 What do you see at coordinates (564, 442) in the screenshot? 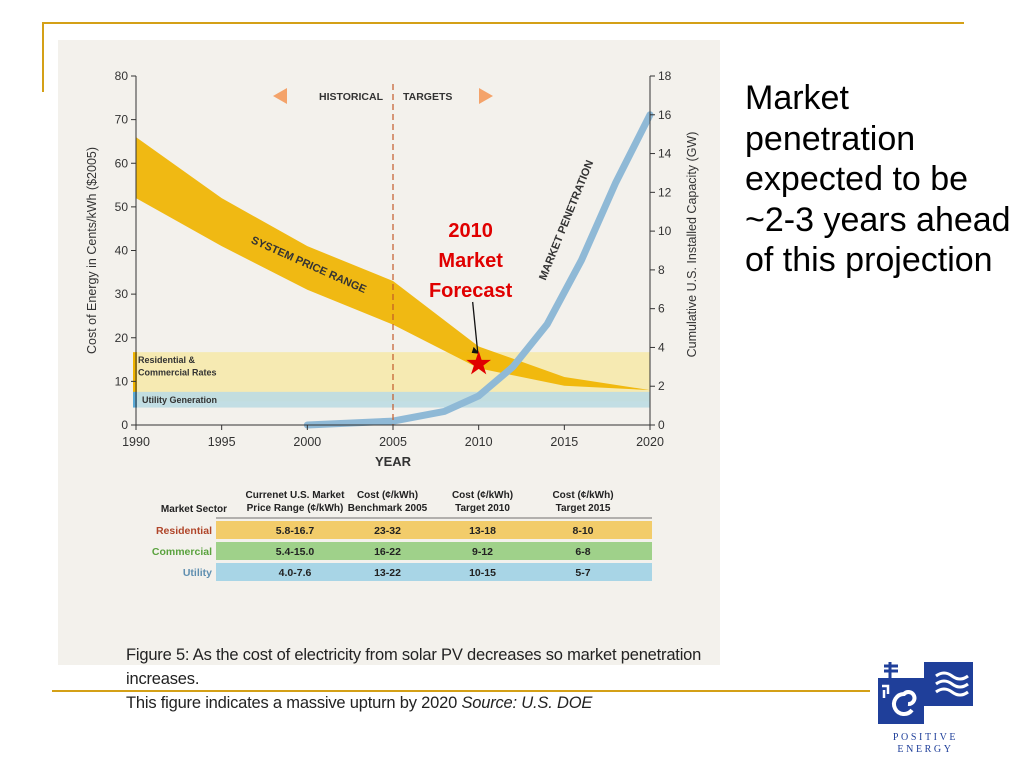
I see `x-tick-label: 2015` at bounding box center [564, 442].